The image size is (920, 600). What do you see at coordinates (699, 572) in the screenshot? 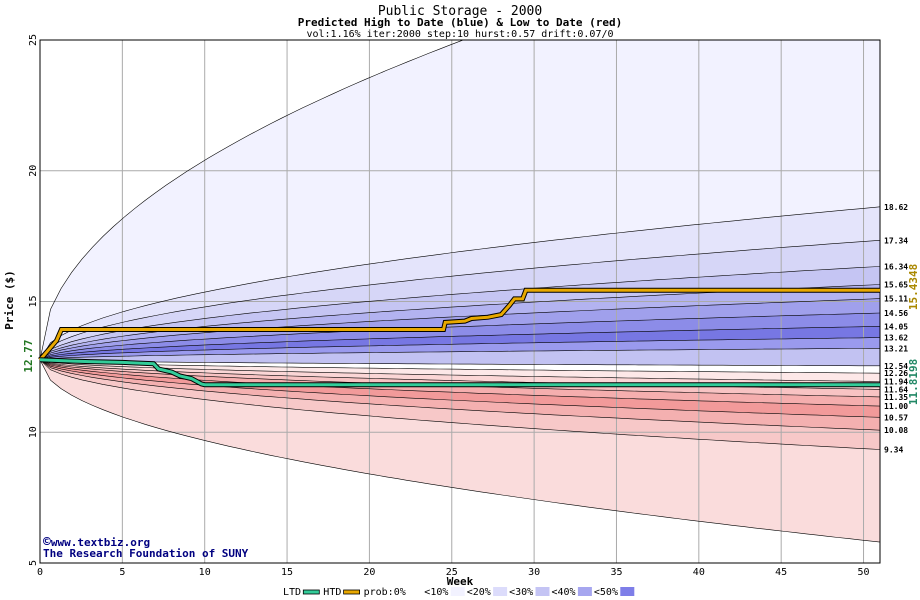
I see `x-tick-label: 40` at bounding box center [699, 572].